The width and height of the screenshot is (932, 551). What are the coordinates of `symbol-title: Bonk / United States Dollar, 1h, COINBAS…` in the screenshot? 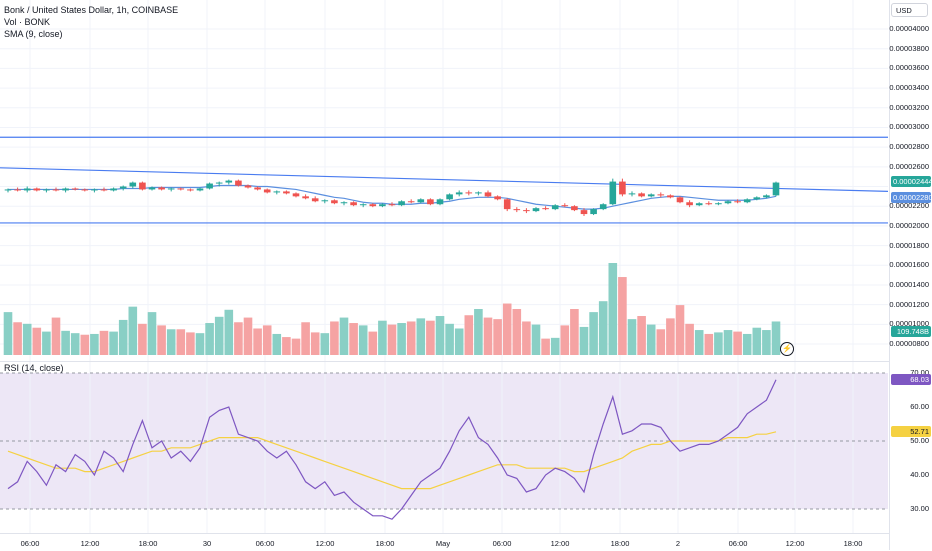 It's located at (91, 10).